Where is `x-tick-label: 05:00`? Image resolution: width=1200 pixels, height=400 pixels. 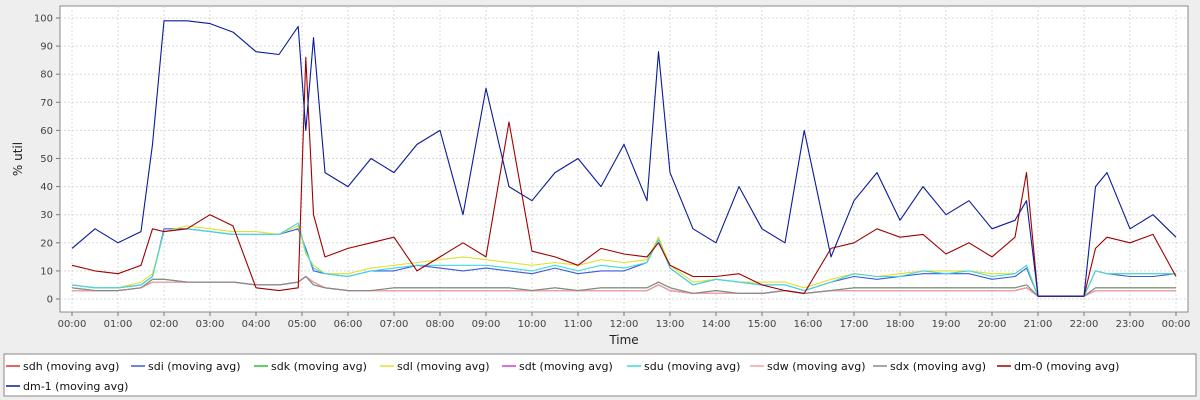 x-tick-label: 05:00 is located at coordinates (302, 324).